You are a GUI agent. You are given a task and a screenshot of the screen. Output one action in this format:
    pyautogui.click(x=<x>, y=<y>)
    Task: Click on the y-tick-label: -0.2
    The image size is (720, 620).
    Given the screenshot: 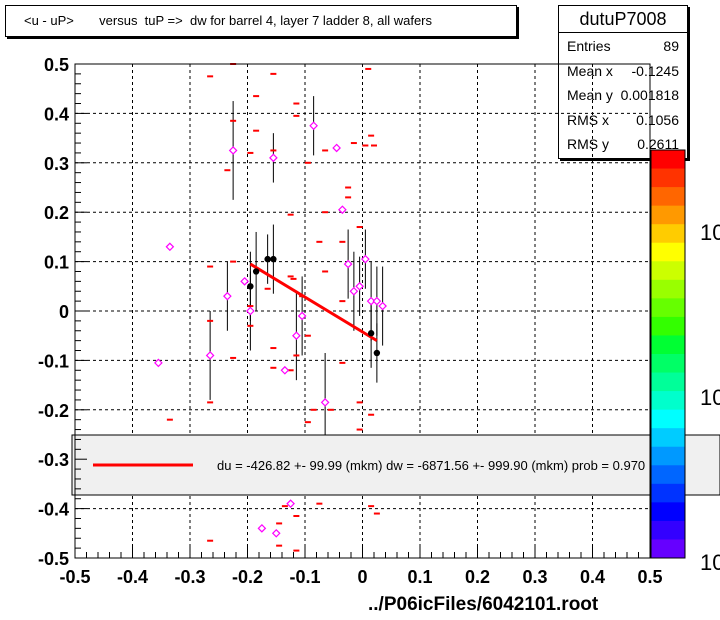 What is the action you would take?
    pyautogui.click(x=53, y=411)
    